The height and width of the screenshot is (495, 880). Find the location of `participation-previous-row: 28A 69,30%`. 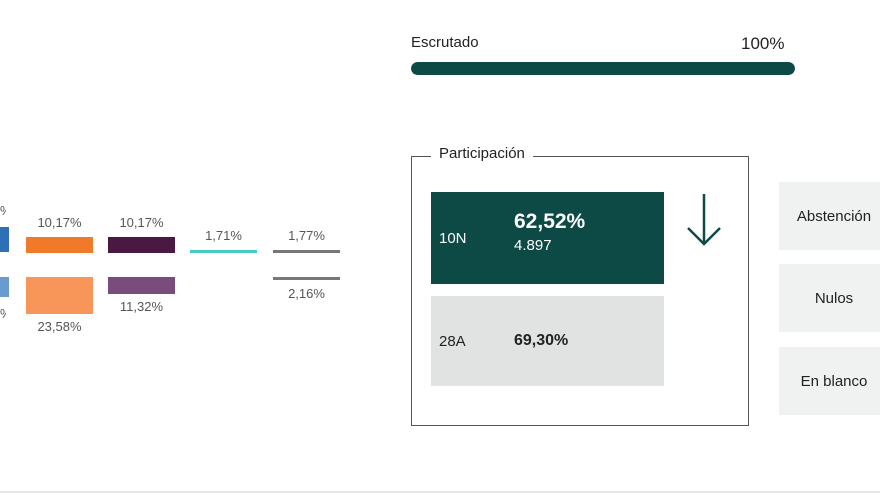

participation-previous-row: 28A 69,30% is located at coordinates (547, 341).